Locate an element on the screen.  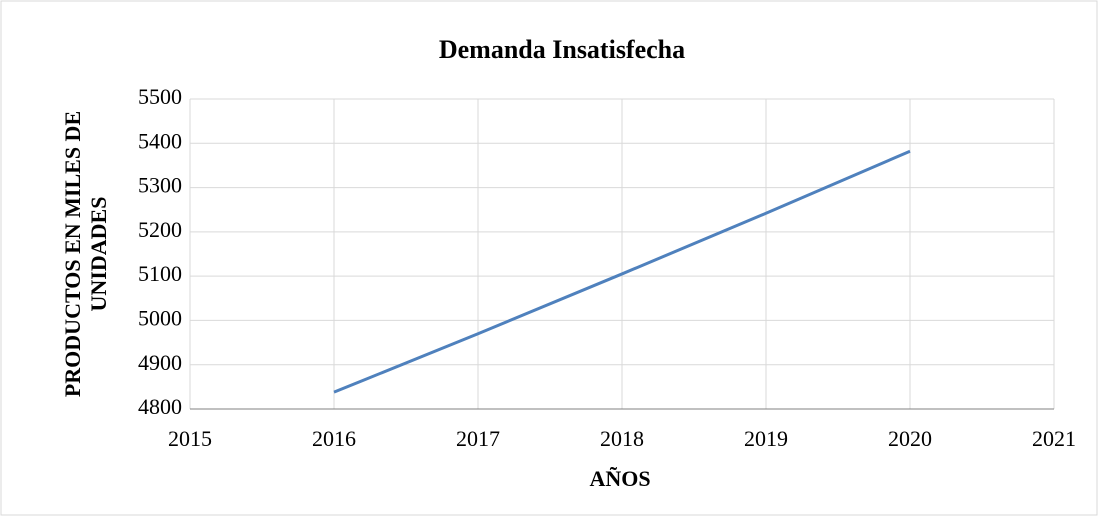
x-tick-label: 2019 is located at coordinates (766, 438).